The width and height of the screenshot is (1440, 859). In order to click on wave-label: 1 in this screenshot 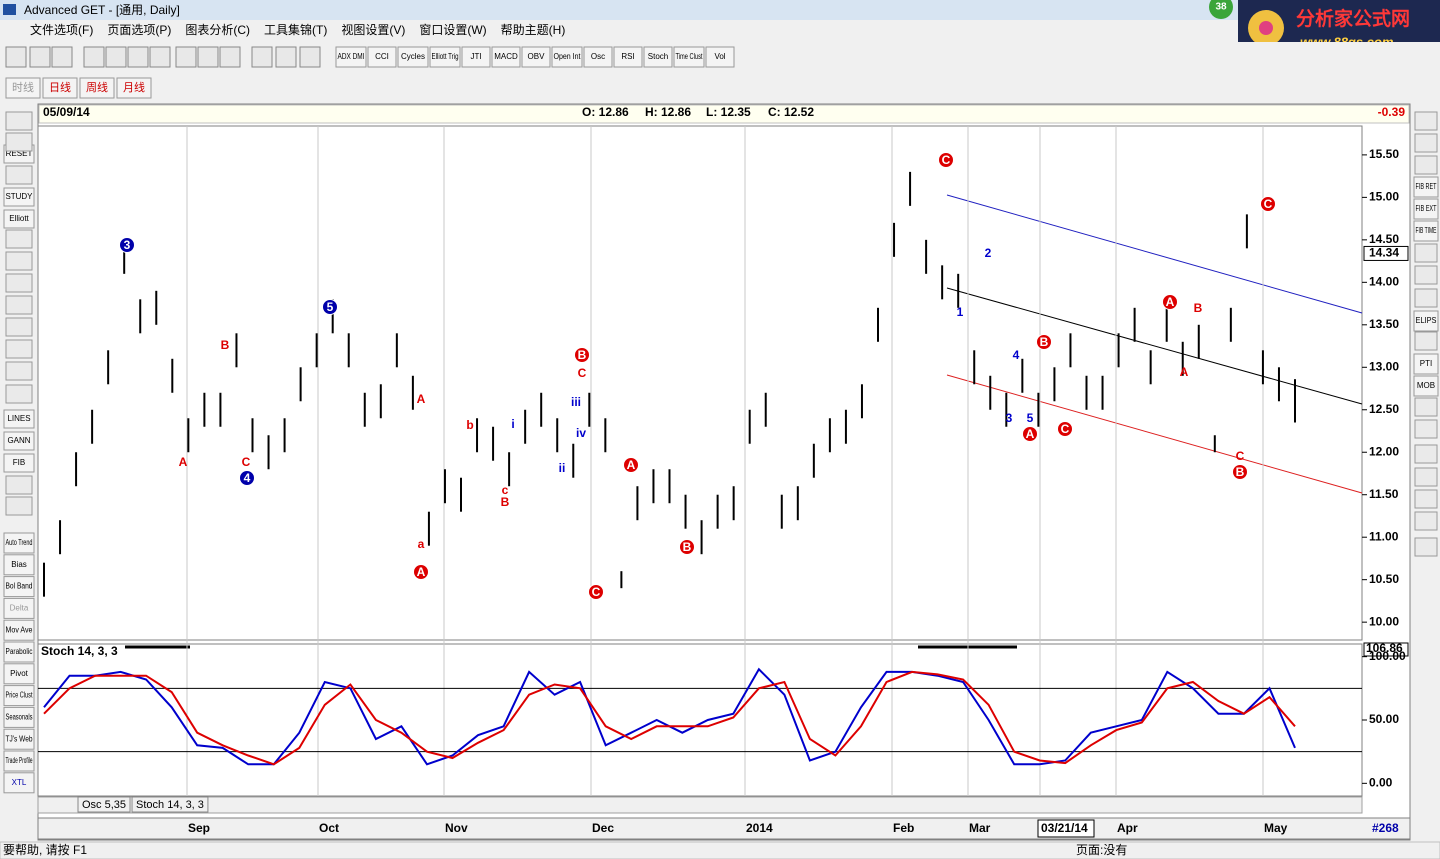, I will do `click(960, 312)`.